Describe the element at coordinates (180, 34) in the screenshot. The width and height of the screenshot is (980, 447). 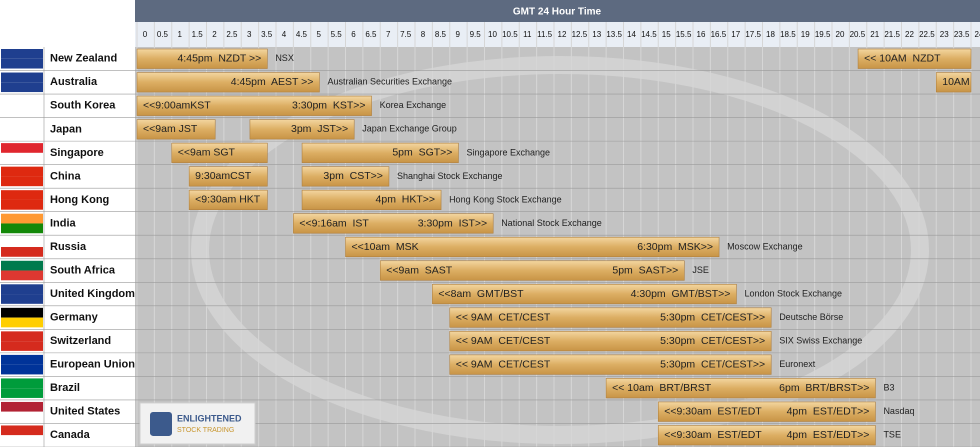
I see `x-tick-label: 1` at that location.